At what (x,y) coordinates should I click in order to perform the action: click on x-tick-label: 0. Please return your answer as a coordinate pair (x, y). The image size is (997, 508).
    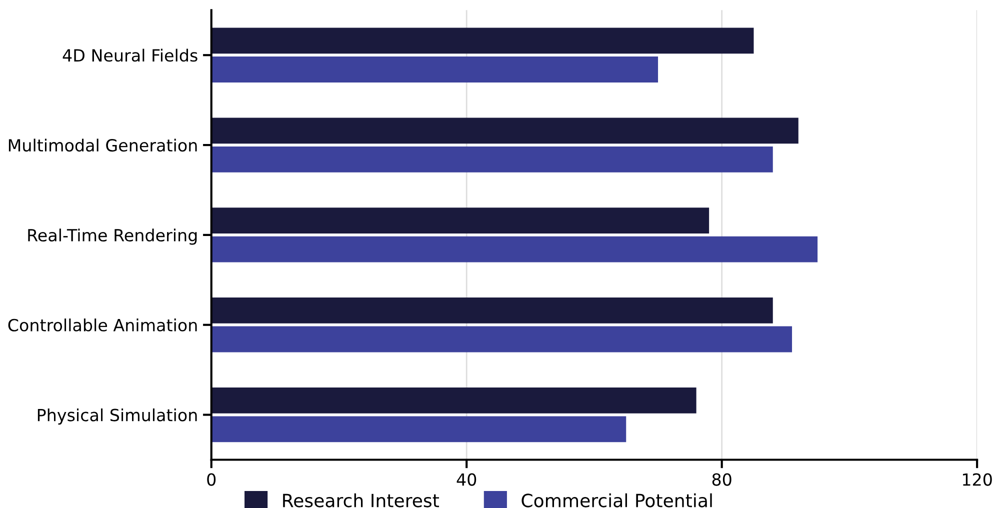
    Looking at the image, I should click on (211, 479).